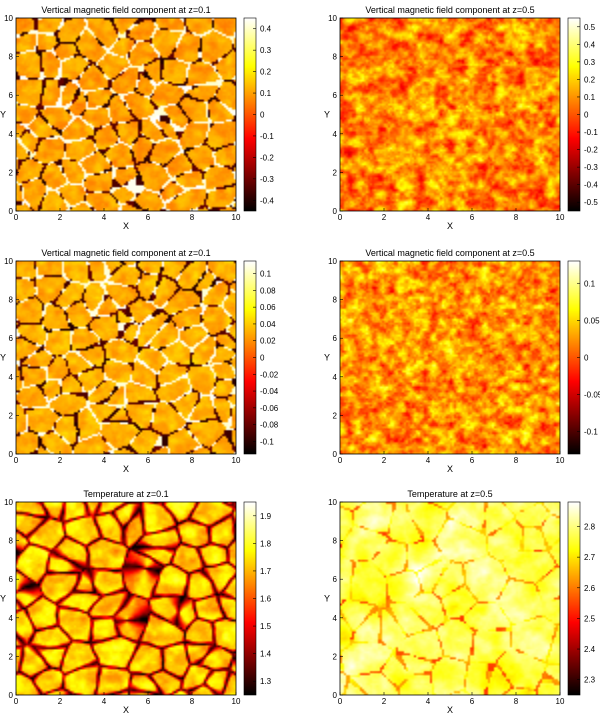 This screenshot has width=600, height=713. Describe the element at coordinates (590, 649) in the screenshot. I see `colorbar-tick-label: 2.4` at that location.